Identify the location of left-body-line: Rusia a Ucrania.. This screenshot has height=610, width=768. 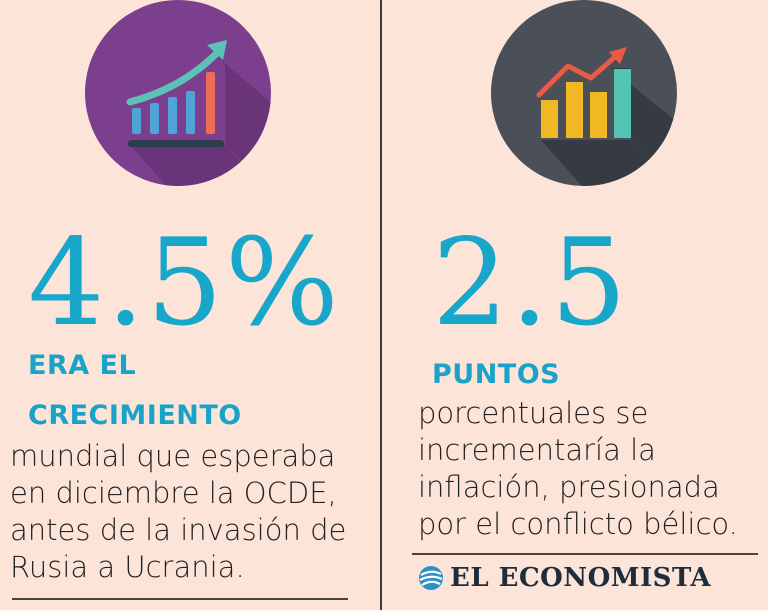
(127, 567).